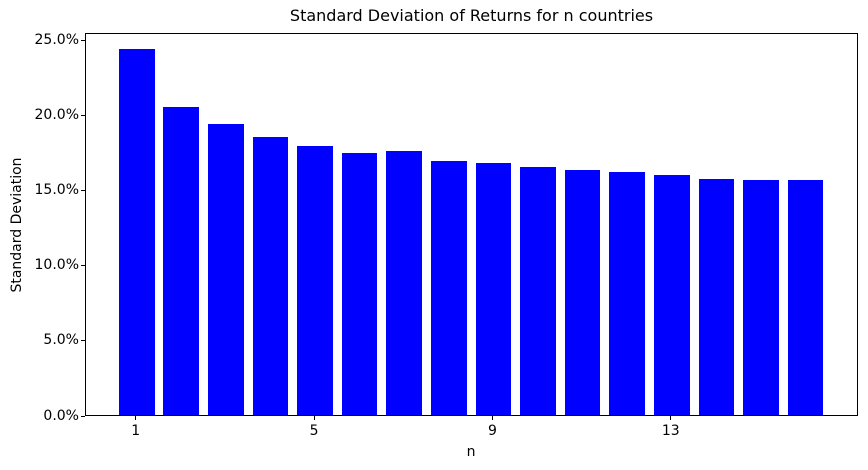 Image resolution: width=868 pixels, height=470 pixels. I want to click on x-tick-label: 9, so click(492, 431).